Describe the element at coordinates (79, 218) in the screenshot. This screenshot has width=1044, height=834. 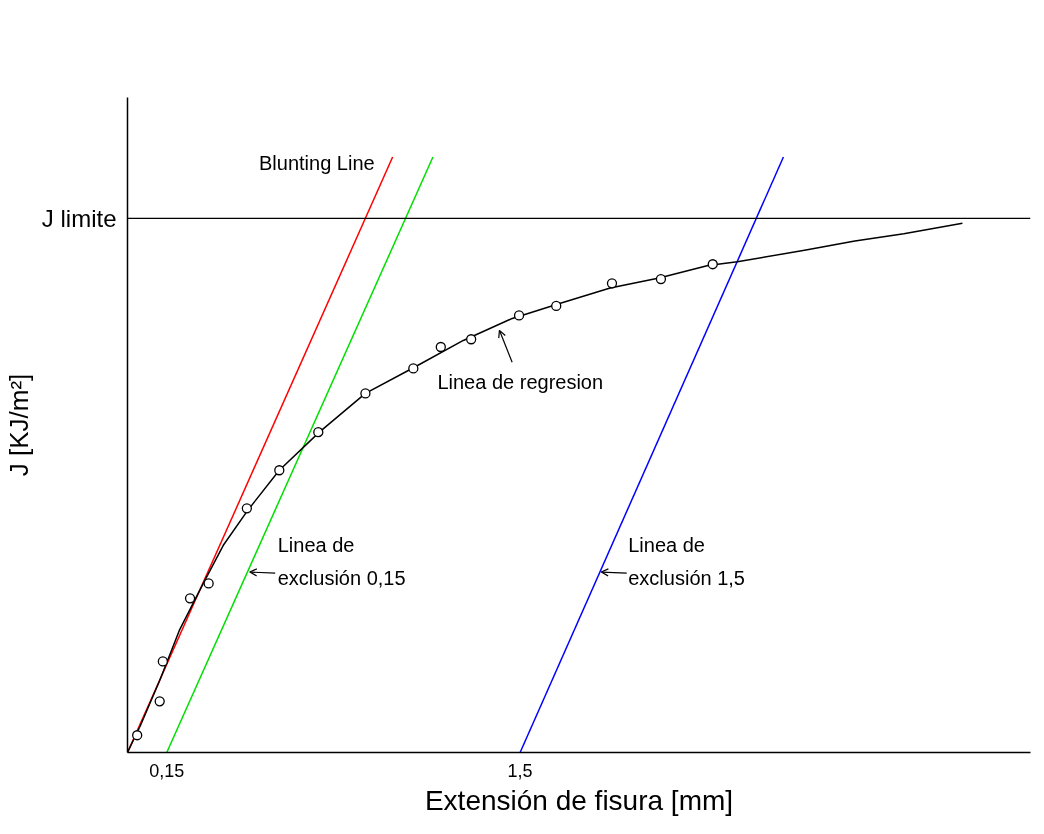
I see `ref-line-label: J limite` at that location.